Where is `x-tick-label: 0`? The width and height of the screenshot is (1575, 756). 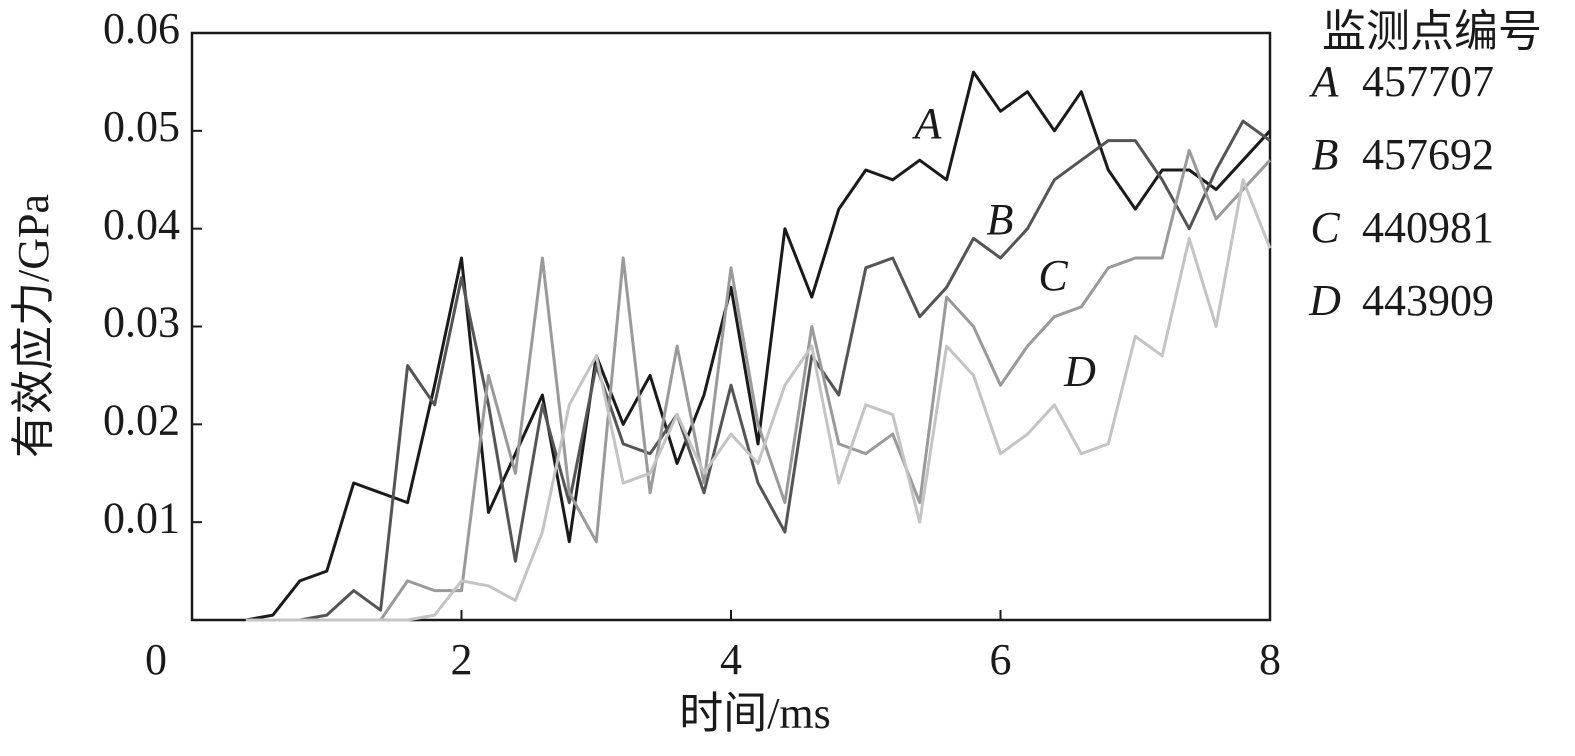
x-tick-label: 0 is located at coordinates (156, 659).